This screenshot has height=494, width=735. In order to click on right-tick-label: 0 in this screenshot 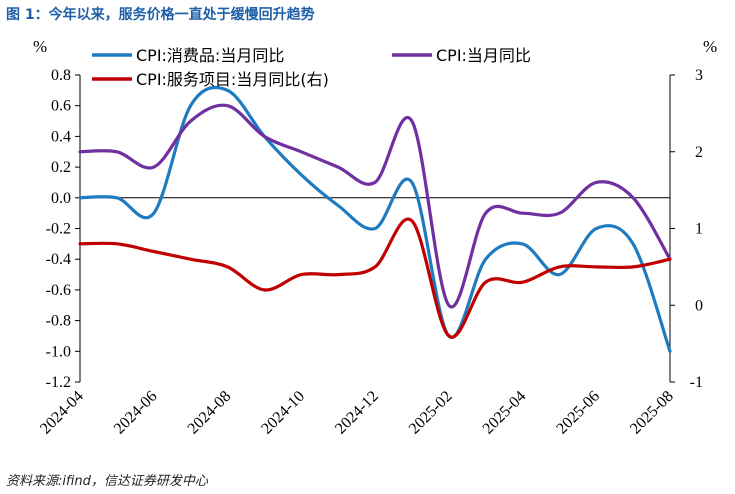, I will do `click(699, 305)`.